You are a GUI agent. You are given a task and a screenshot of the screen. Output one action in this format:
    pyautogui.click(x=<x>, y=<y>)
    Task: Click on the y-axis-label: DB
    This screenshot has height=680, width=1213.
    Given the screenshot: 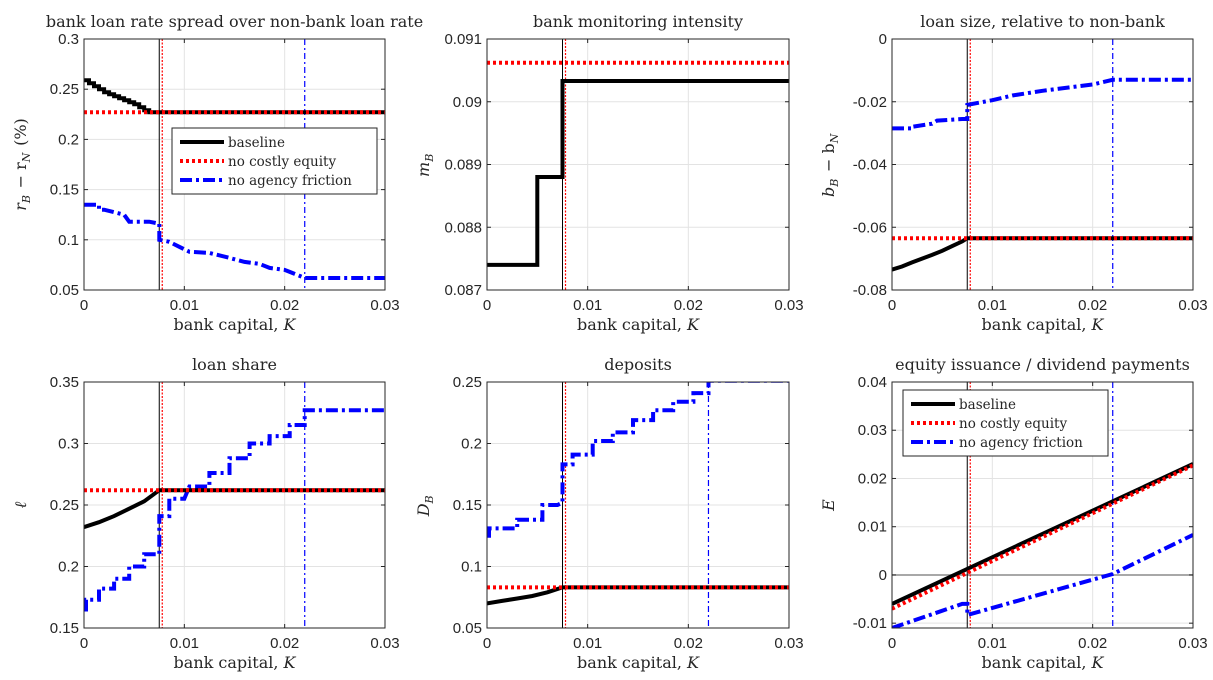 What is the action you would take?
    pyautogui.click(x=425, y=506)
    